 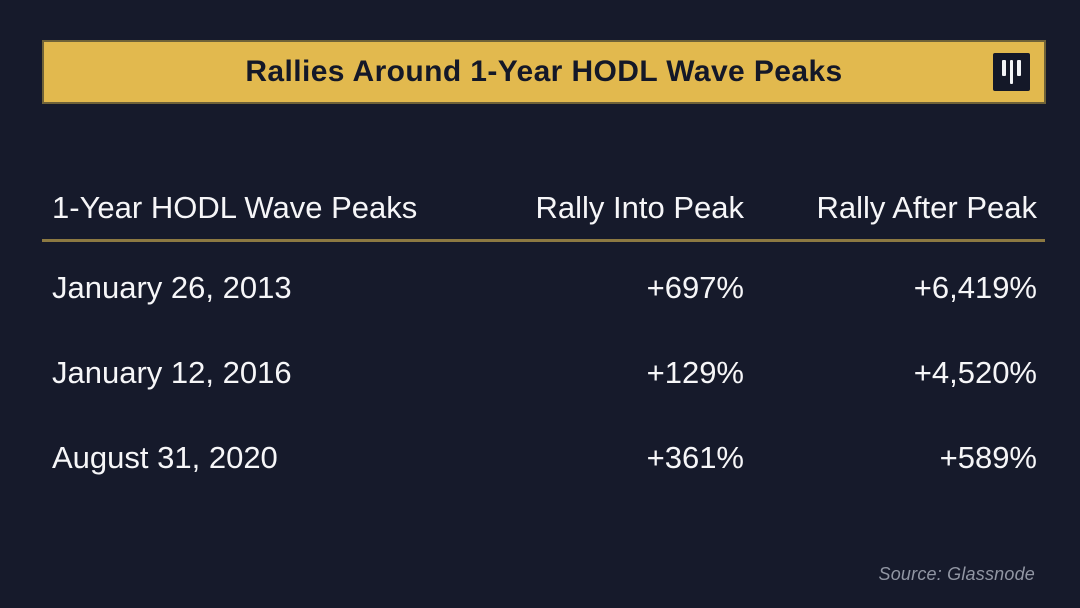 I want to click on rally-into-peak-cell: +697%, so click(x=695, y=287).